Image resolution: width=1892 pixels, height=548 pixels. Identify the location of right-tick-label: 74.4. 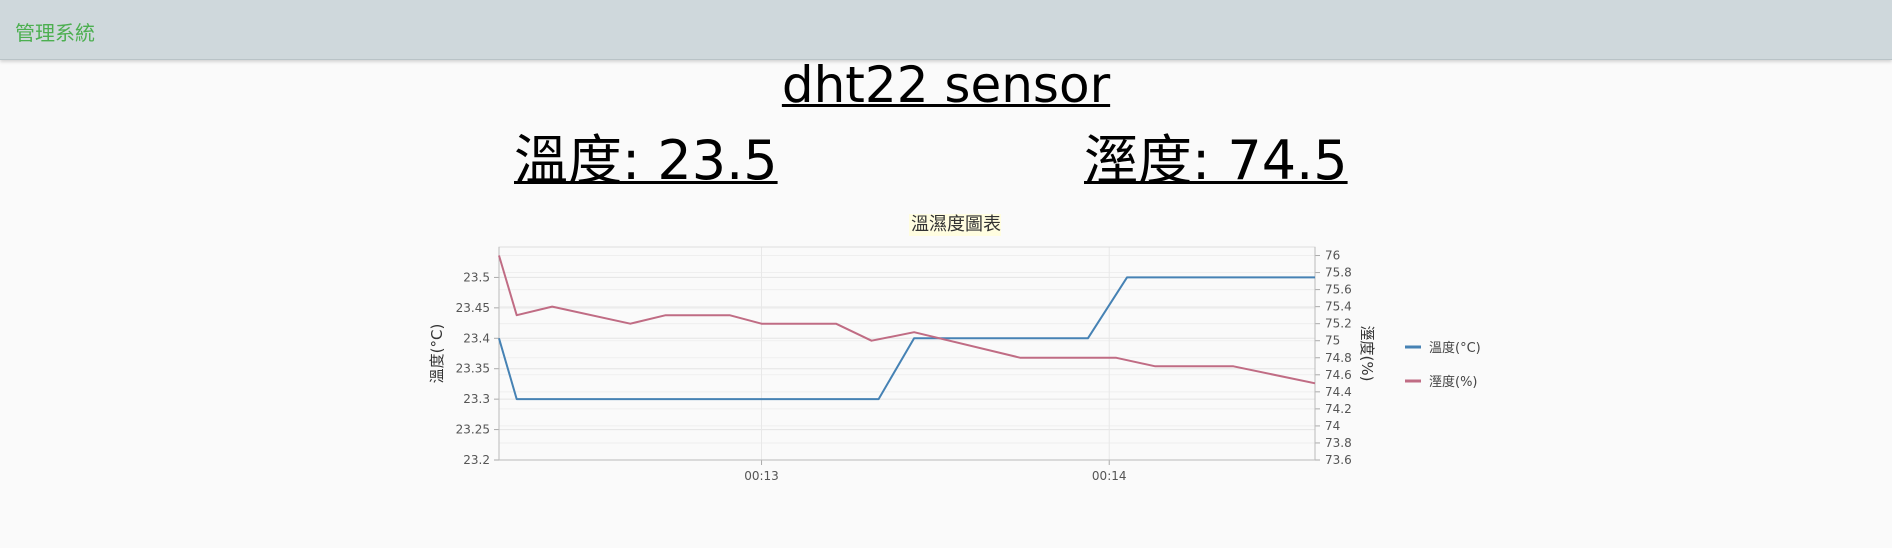
(1338, 392).